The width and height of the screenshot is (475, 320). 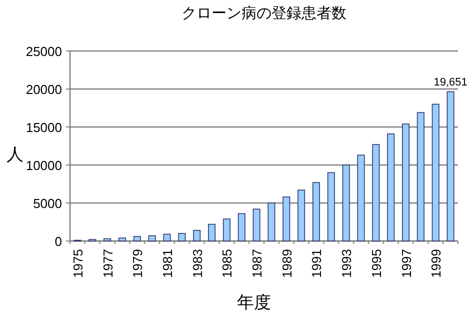 I want to click on x-tick-label: 1991, so click(x=316, y=263).